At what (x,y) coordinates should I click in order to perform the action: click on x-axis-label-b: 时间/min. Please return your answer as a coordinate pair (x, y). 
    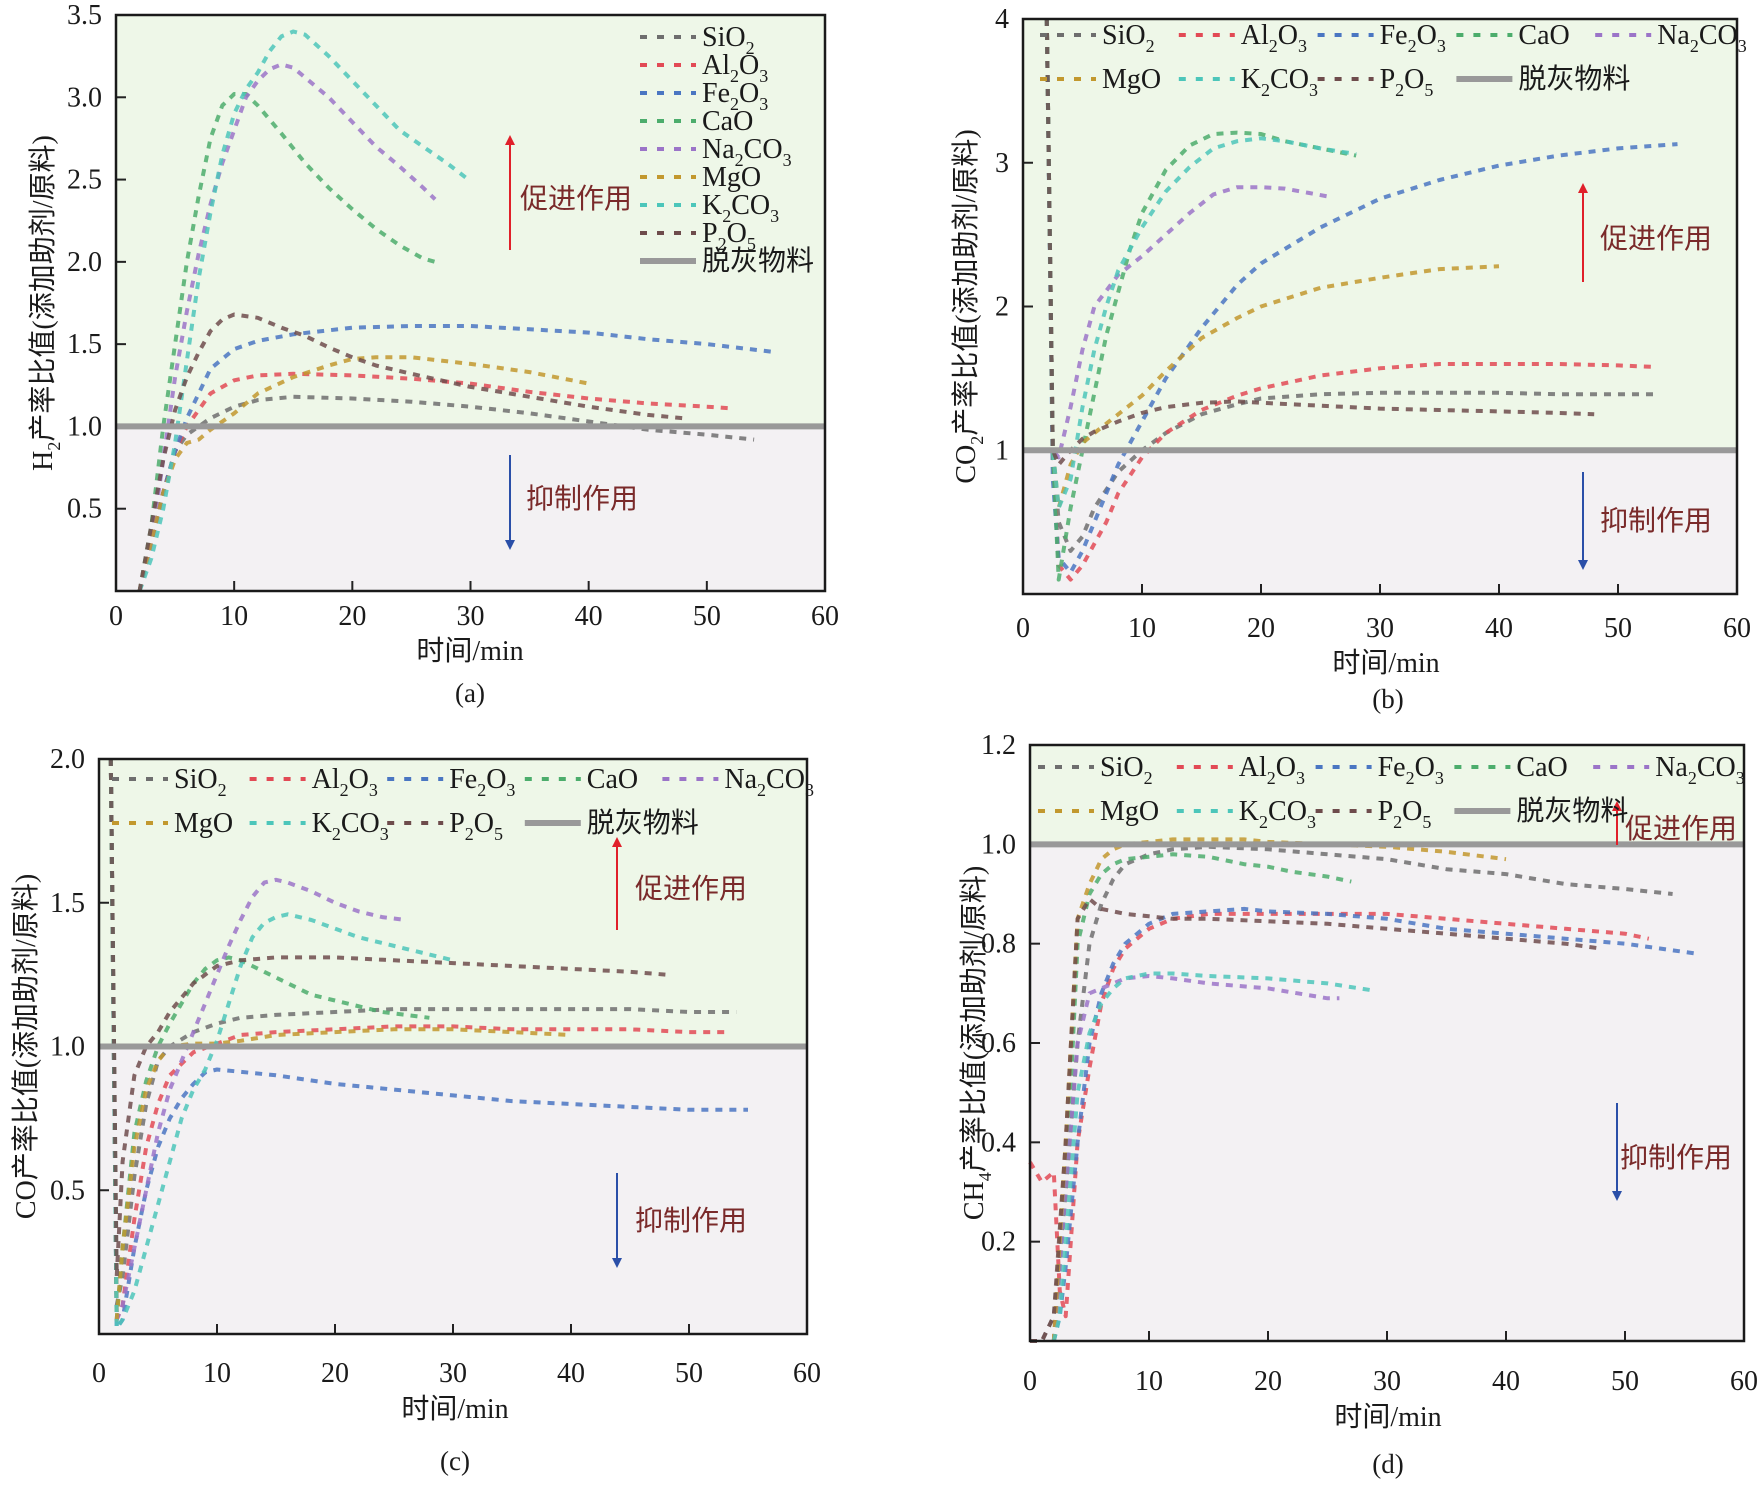
    Looking at the image, I should click on (1385, 663).